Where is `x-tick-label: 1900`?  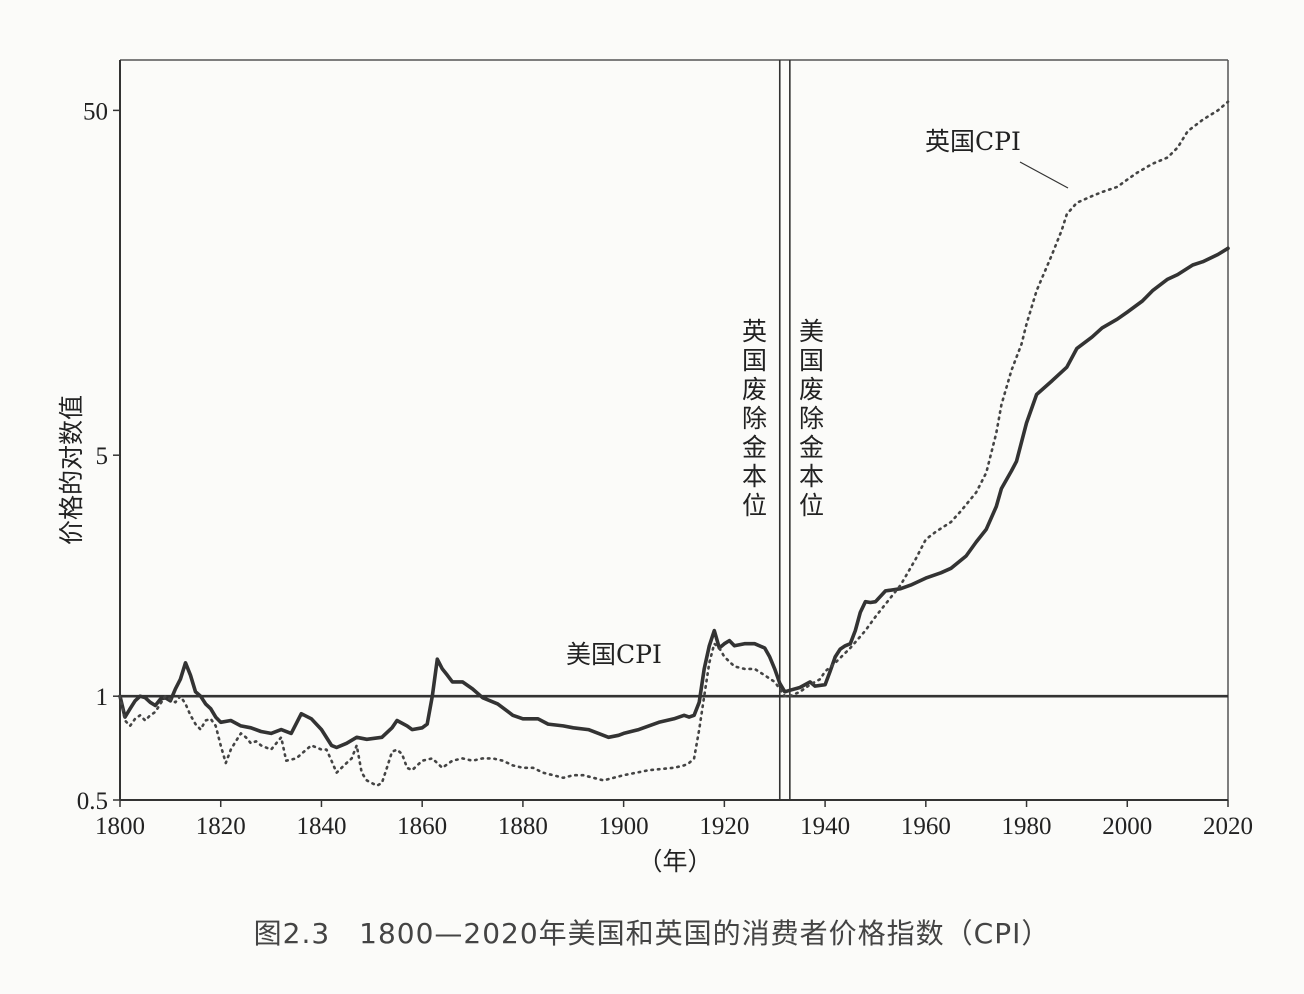
x-tick-label: 1900 is located at coordinates (624, 826).